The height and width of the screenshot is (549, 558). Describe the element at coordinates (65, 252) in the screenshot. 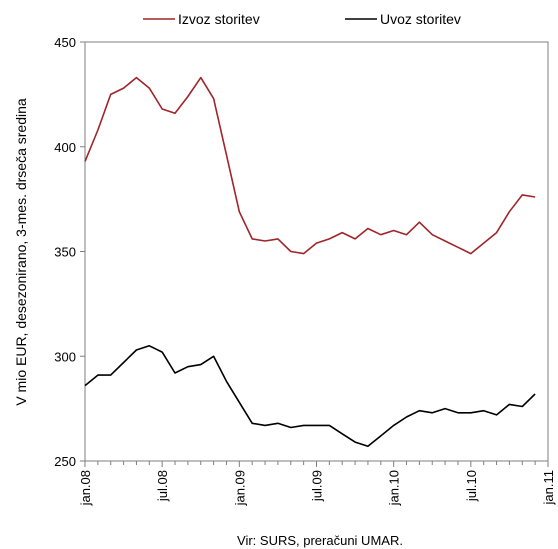

I see `y-tick-label-350: 350` at that location.